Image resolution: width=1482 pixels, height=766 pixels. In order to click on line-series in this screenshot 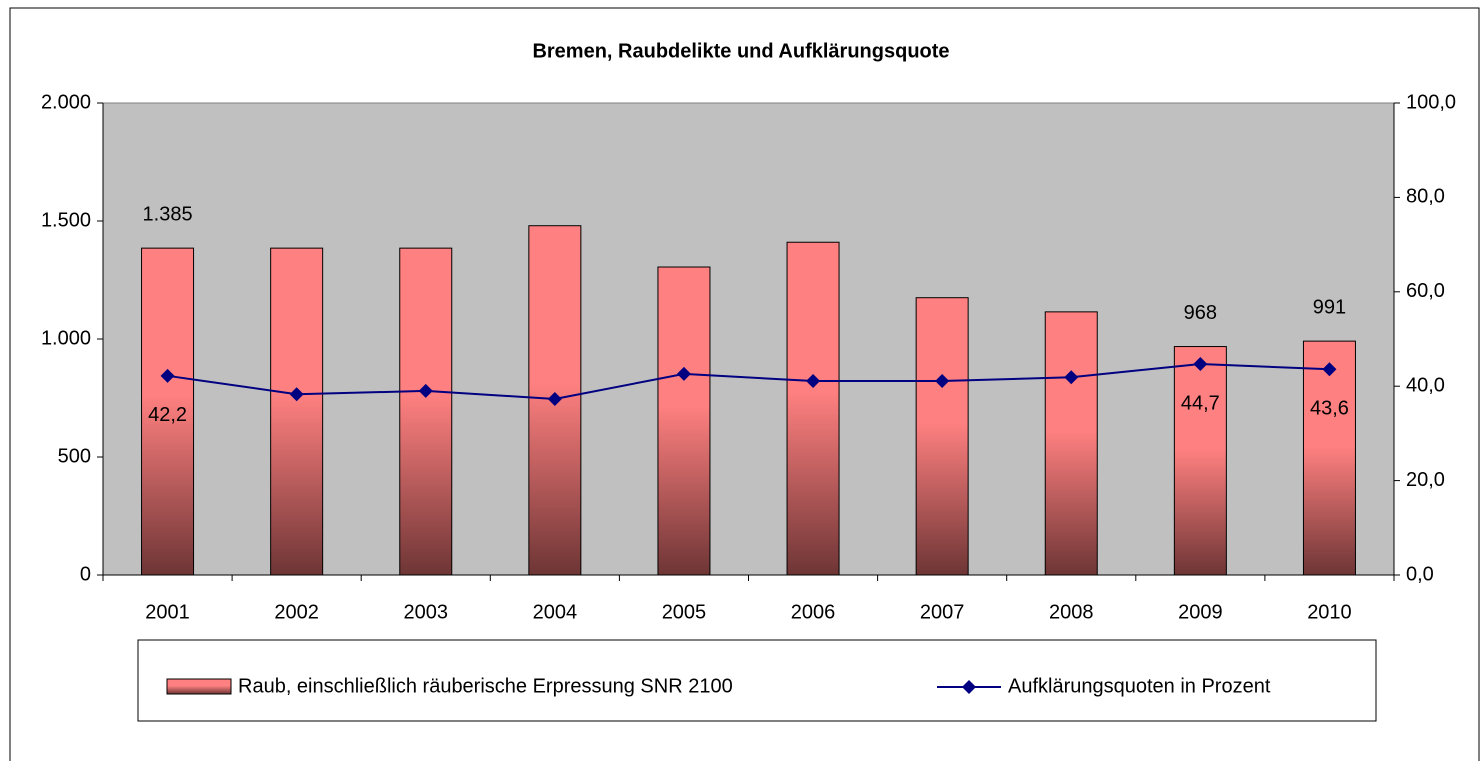, I will do `click(748, 381)`.